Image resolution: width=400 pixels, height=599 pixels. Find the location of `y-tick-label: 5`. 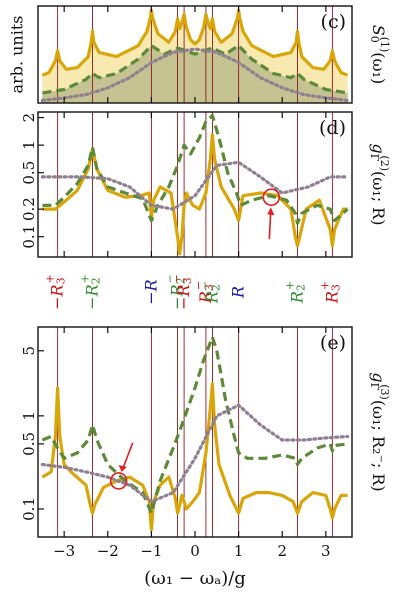

y-tick-label: 5 is located at coordinates (29, 351).